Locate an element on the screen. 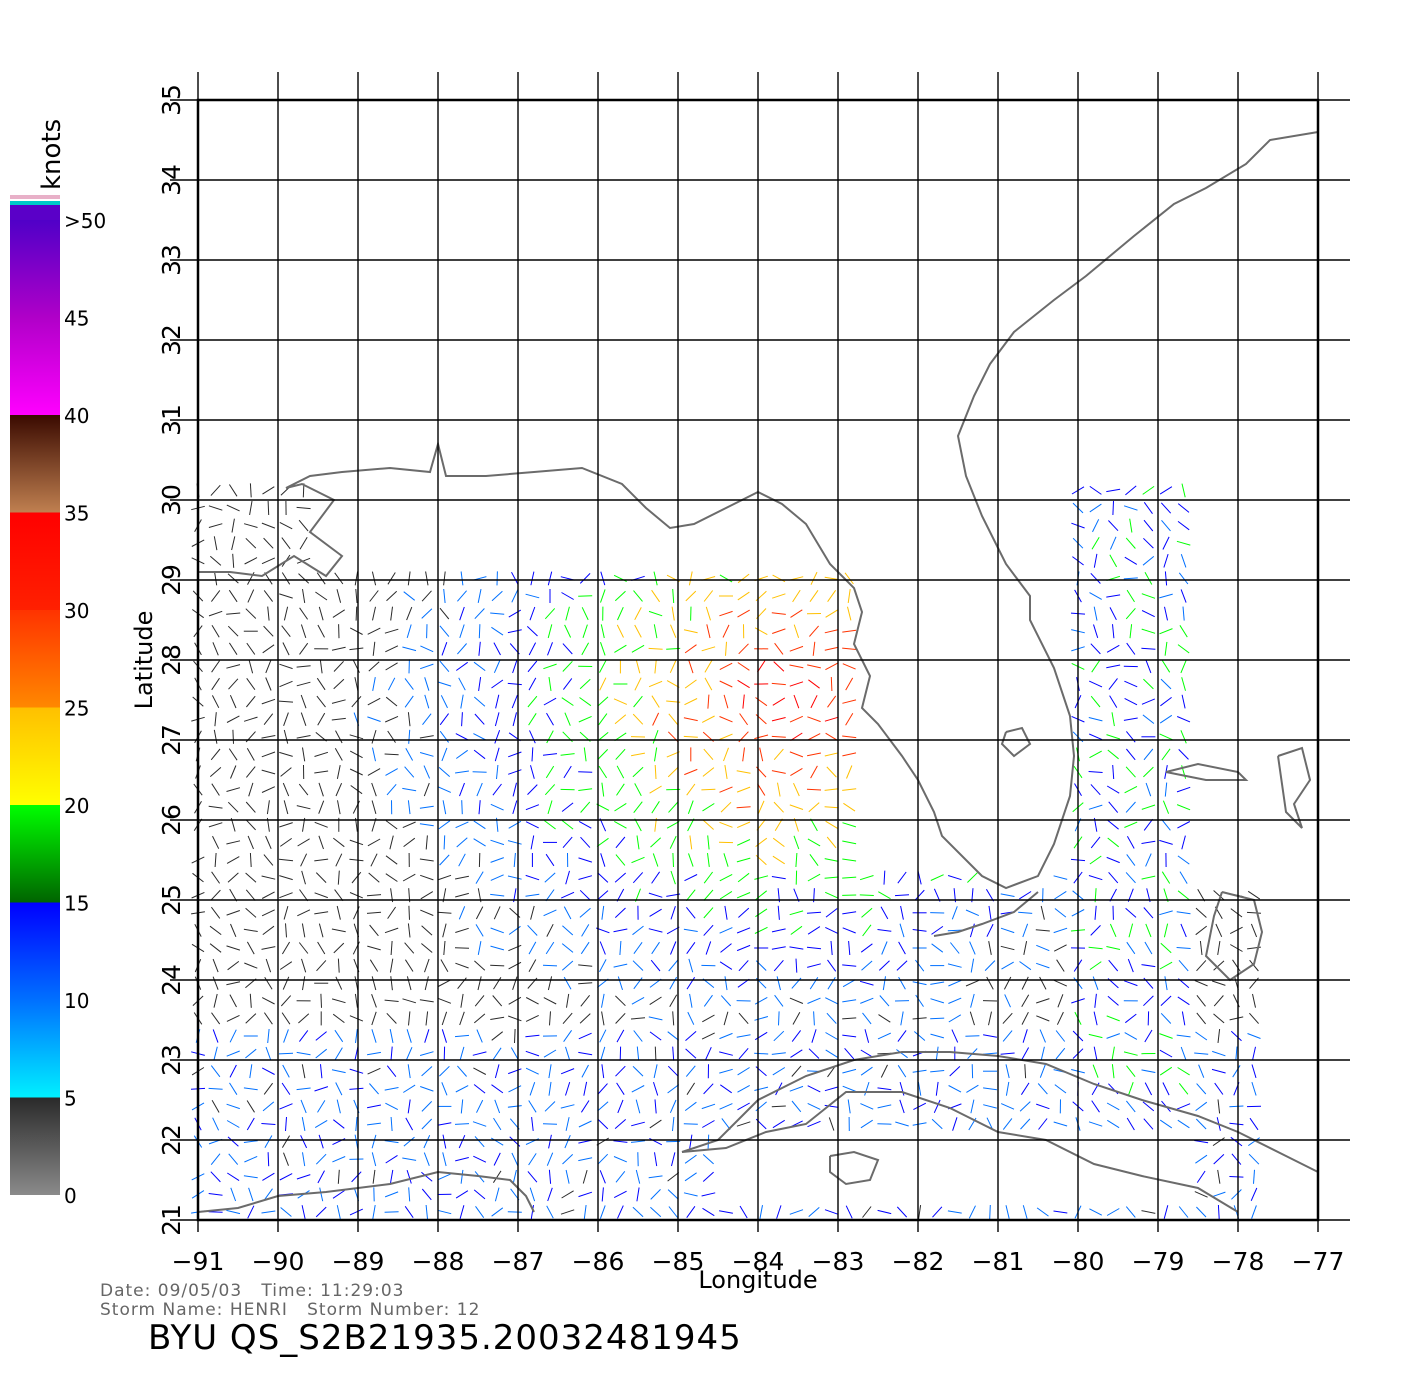 Image resolution: width=1420 pixels, height=1400 pixels. coastline-segment is located at coordinates (1294, 787).